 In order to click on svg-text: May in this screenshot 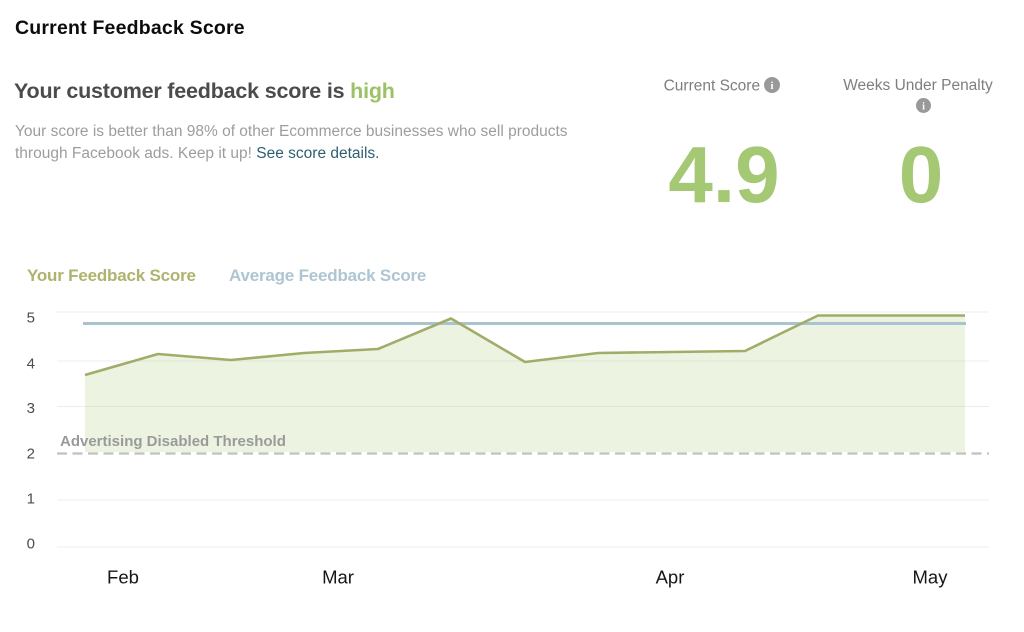, I will do `click(931, 577)`.